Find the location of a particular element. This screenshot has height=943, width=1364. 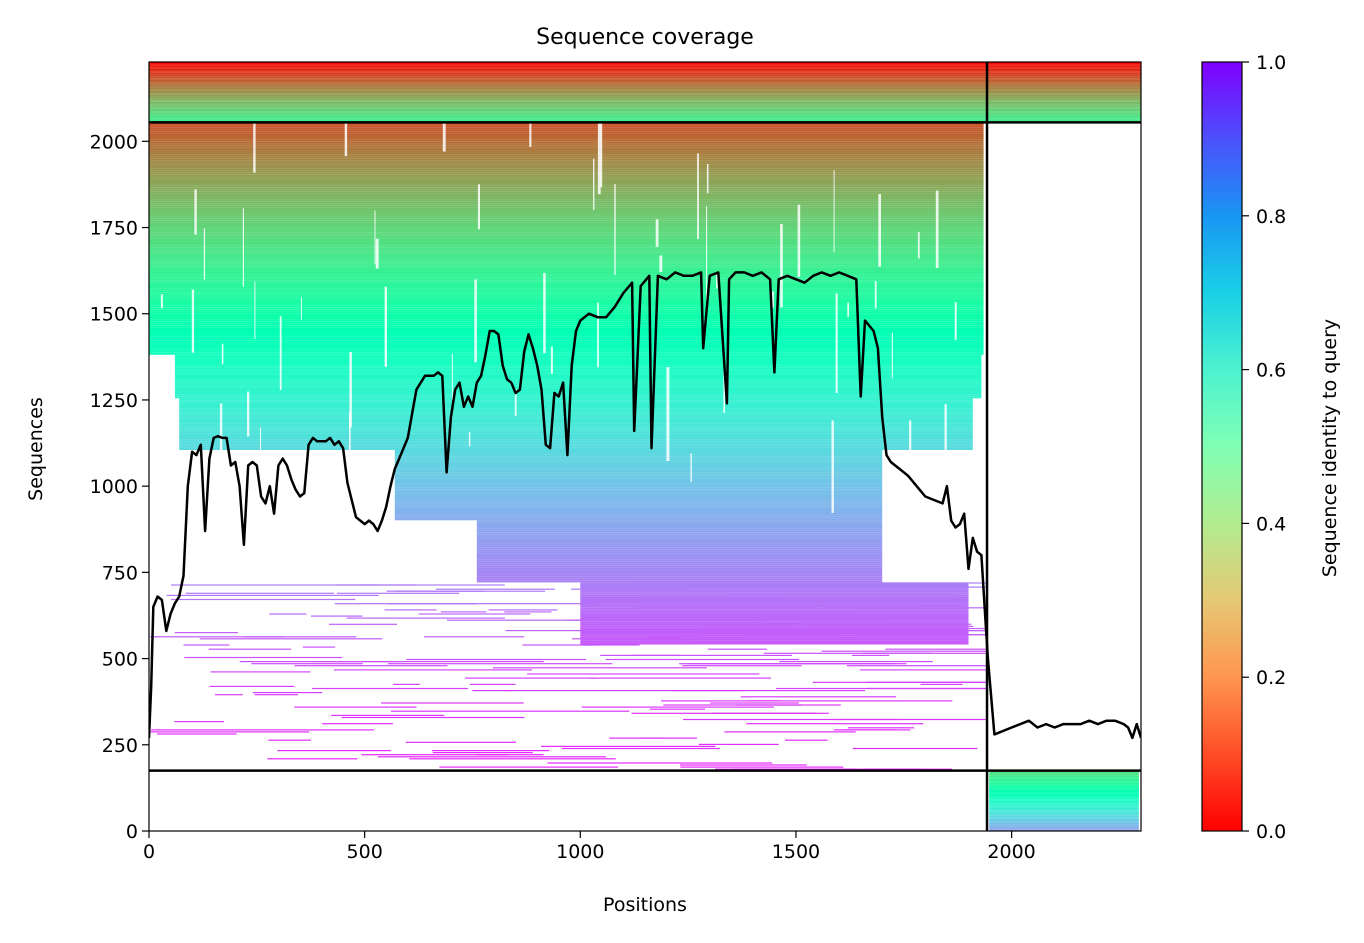

x-tick-label: 1000 is located at coordinates (580, 852).